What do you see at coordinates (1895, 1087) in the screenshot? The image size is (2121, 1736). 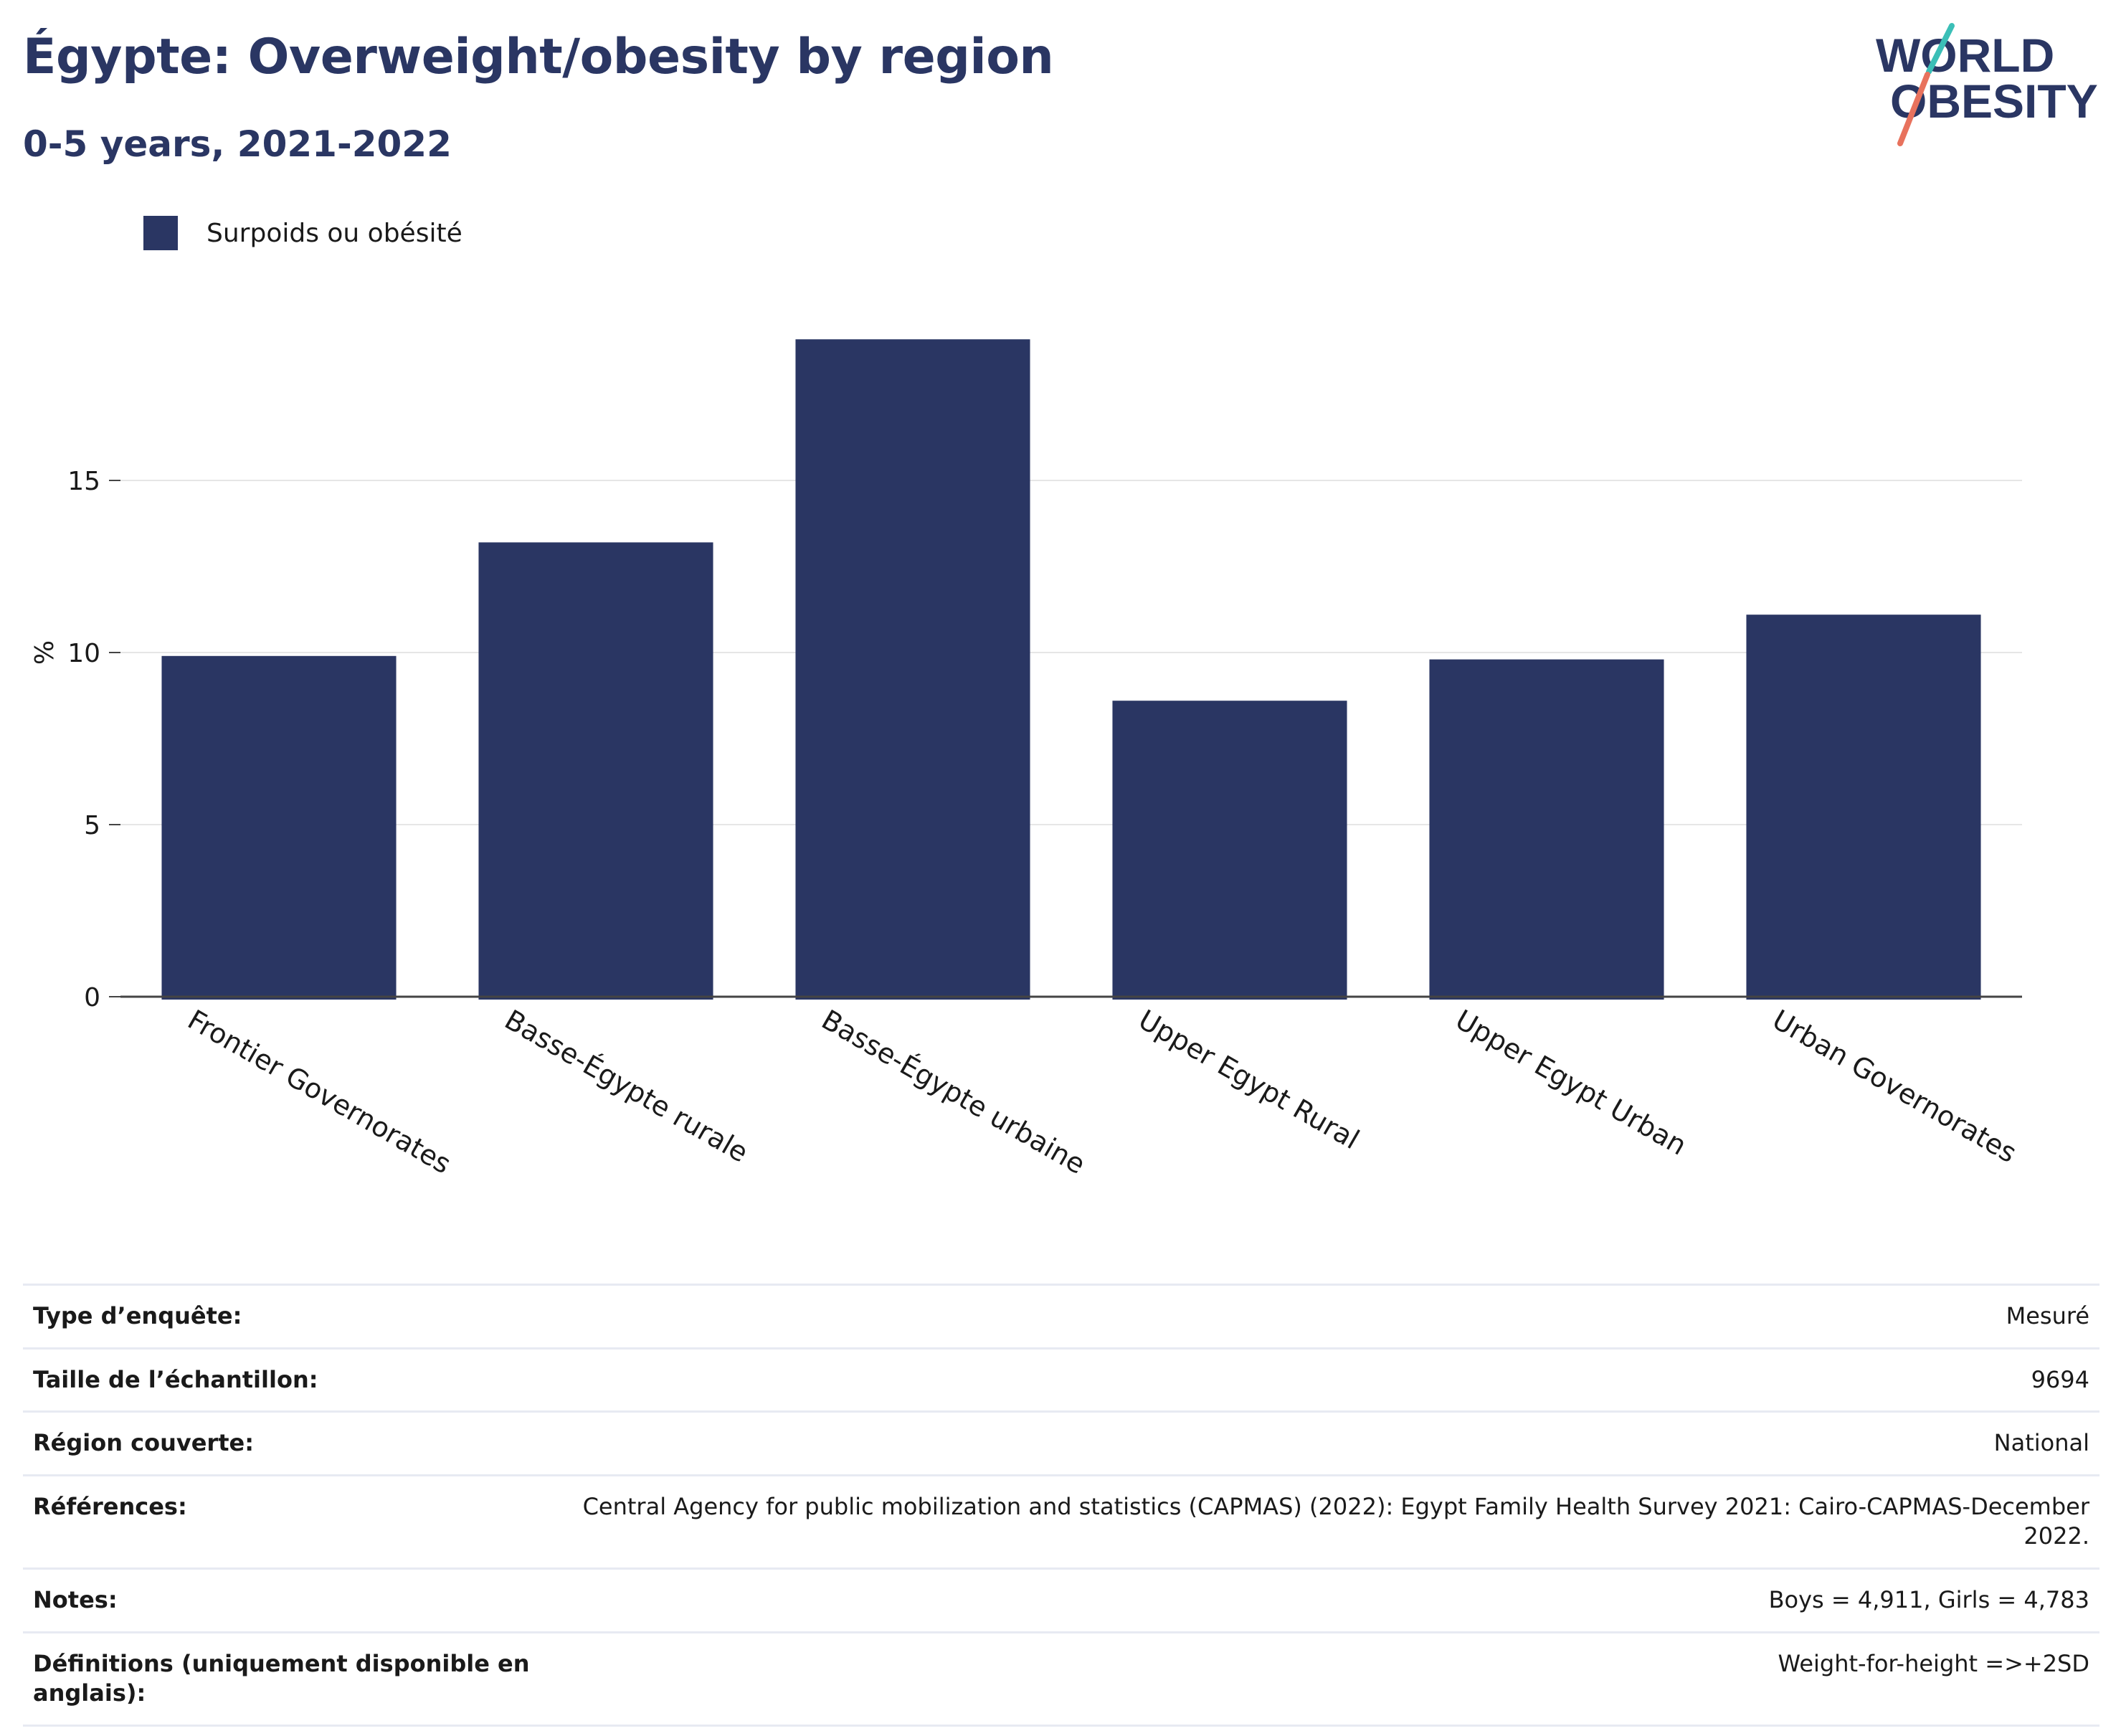 I see `x-tick-label: Urban Governorates` at bounding box center [1895, 1087].